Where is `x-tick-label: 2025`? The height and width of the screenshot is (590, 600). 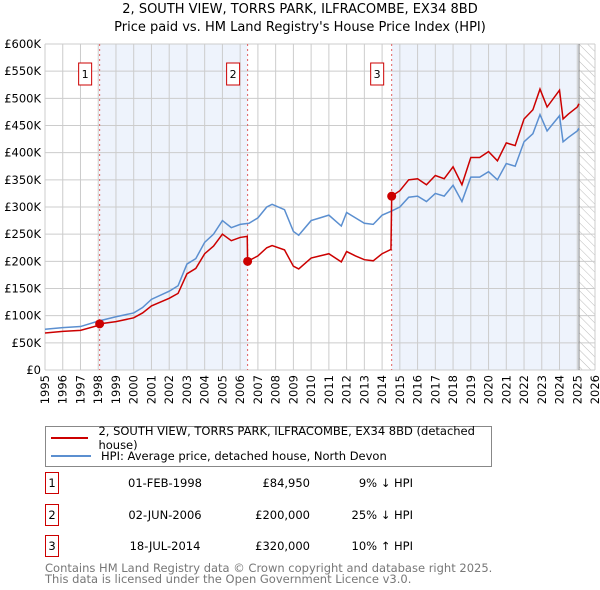
x-tick-label: 2025 is located at coordinates (577, 389).